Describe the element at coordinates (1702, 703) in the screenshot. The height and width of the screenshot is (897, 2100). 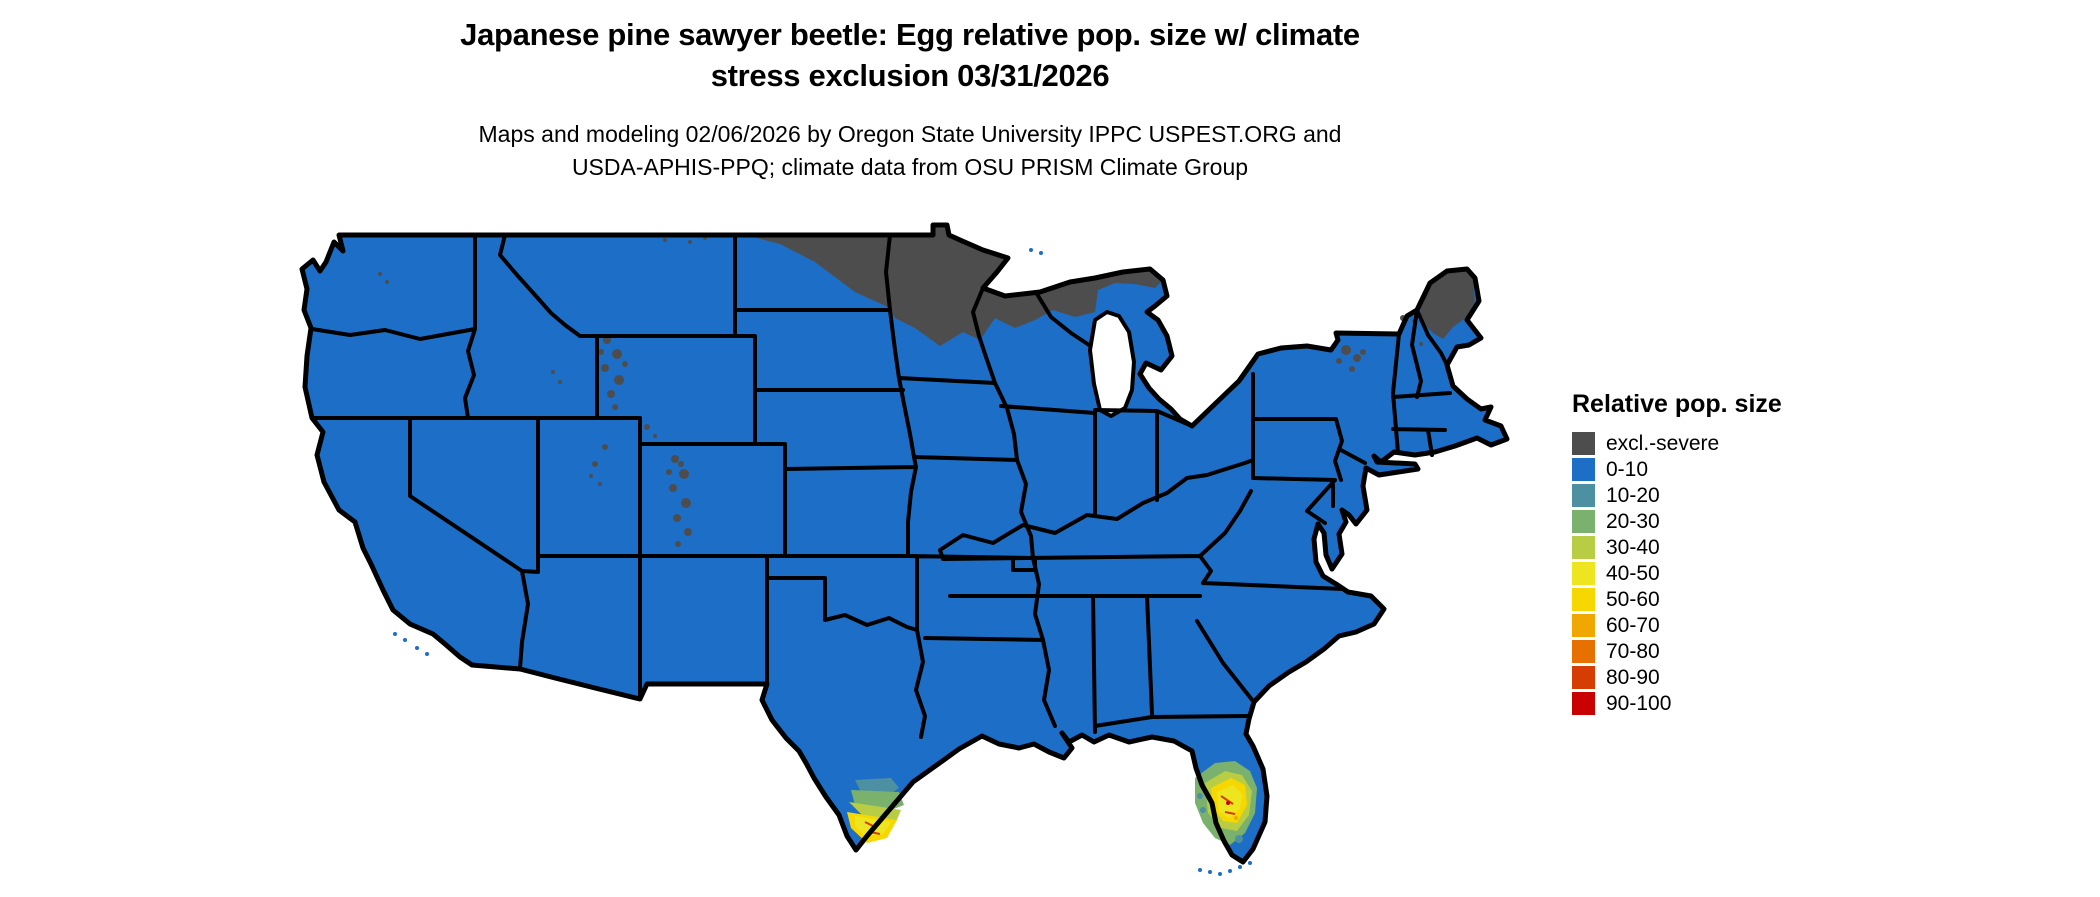
I see `legend-row: 90-100` at that location.